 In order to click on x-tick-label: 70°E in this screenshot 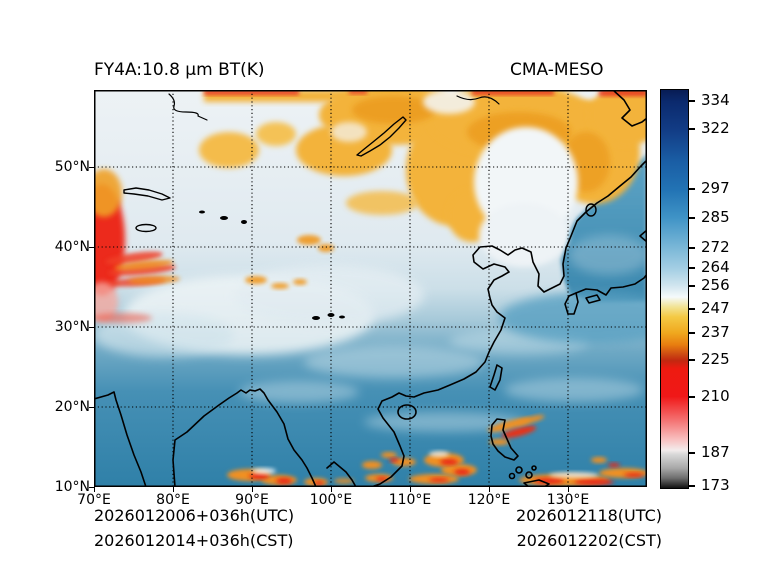, I will do `click(94, 500)`.